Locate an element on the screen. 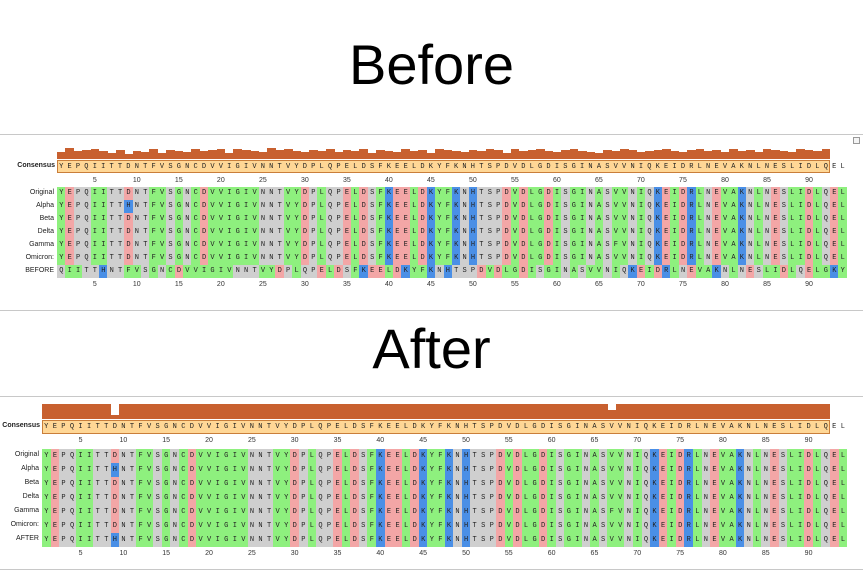 The width and height of the screenshot is (863, 571). consensus-residue: G is located at coordinates (166, 427).